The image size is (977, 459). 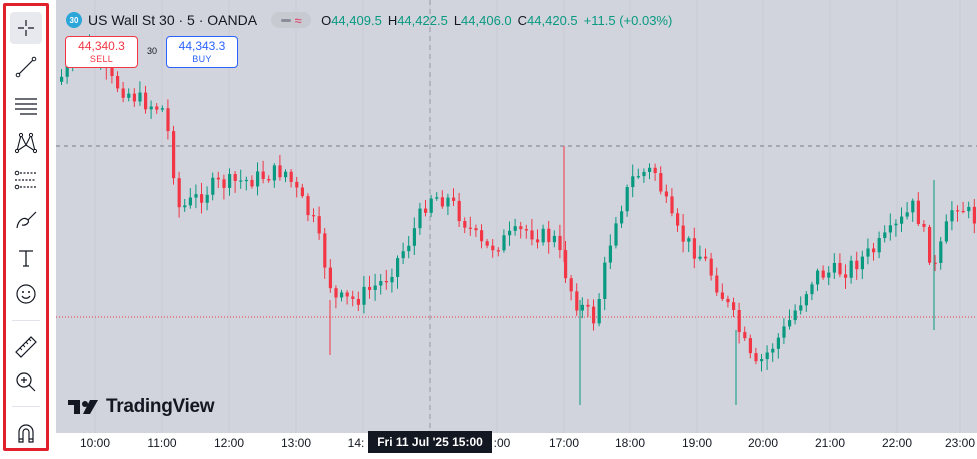 What do you see at coordinates (483, 20) in the screenshot?
I see `ohlc-low: L44,406.0` at bounding box center [483, 20].